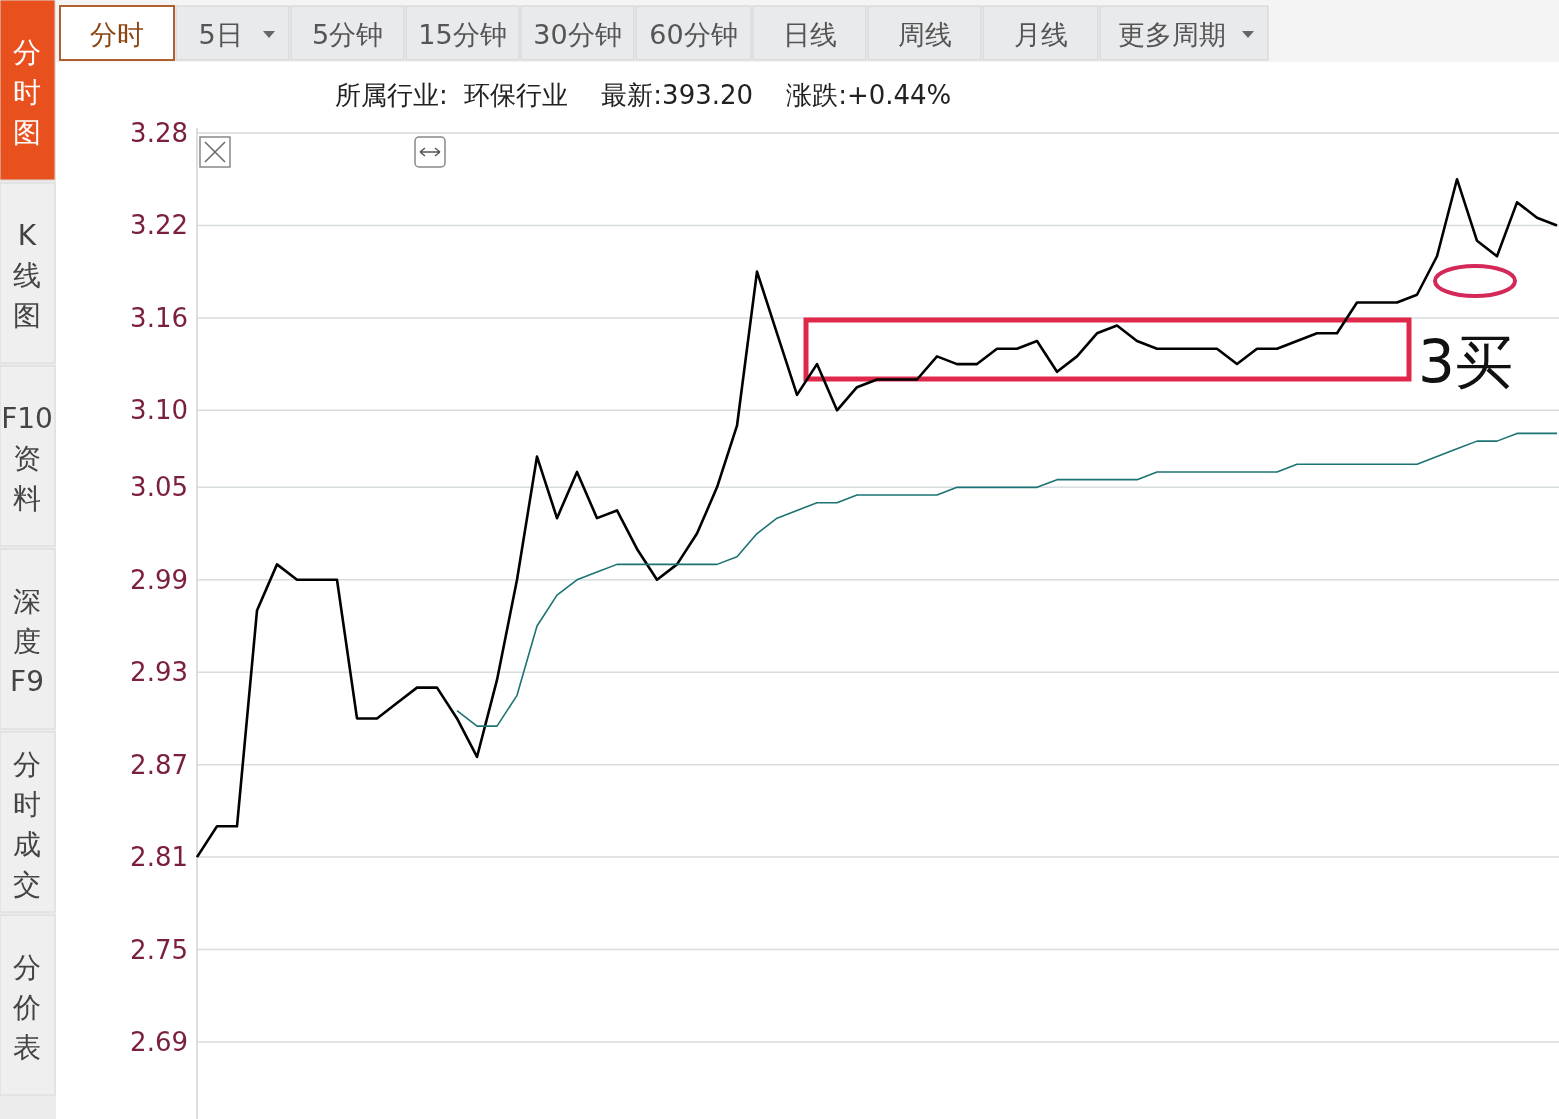  What do you see at coordinates (1465, 362) in the screenshot?
I see `annotation: 3买` at bounding box center [1465, 362].